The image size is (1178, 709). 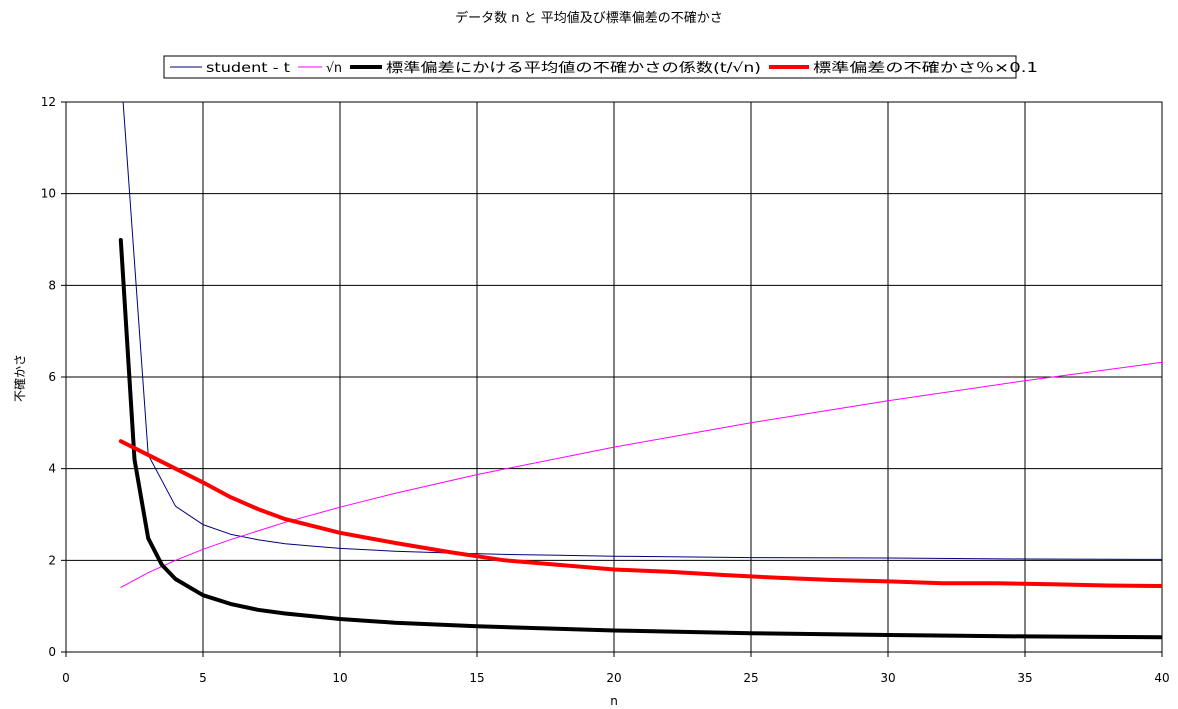 I want to click on y-tick-label: 6, so click(x=52, y=377).